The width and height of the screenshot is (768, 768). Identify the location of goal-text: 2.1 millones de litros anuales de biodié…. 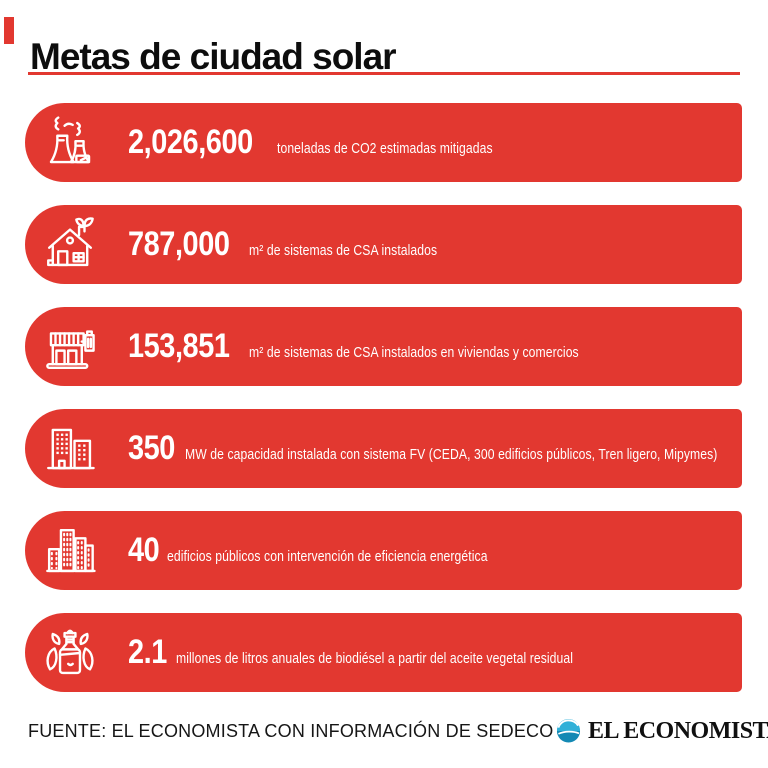
(388, 652).